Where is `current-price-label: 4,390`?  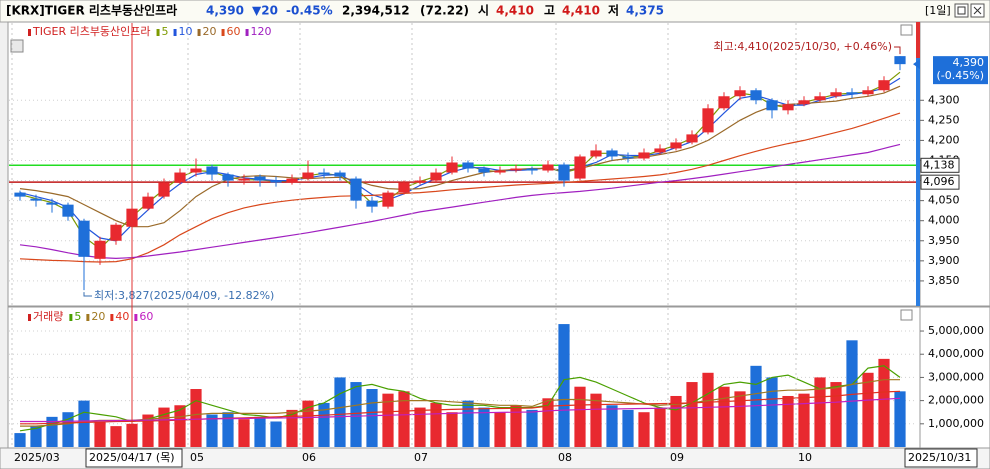 current-price-label: 4,390 is located at coordinates (969, 62).